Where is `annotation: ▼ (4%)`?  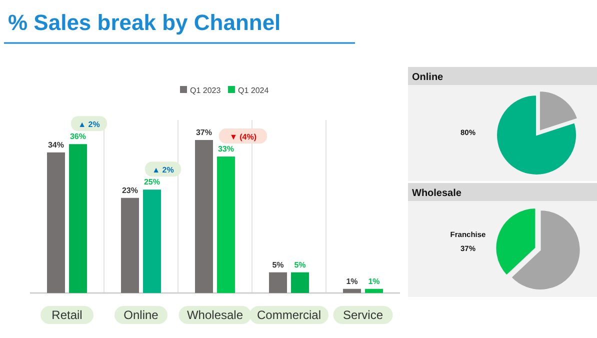
annotation: ▼ (4%) is located at coordinates (243, 137).